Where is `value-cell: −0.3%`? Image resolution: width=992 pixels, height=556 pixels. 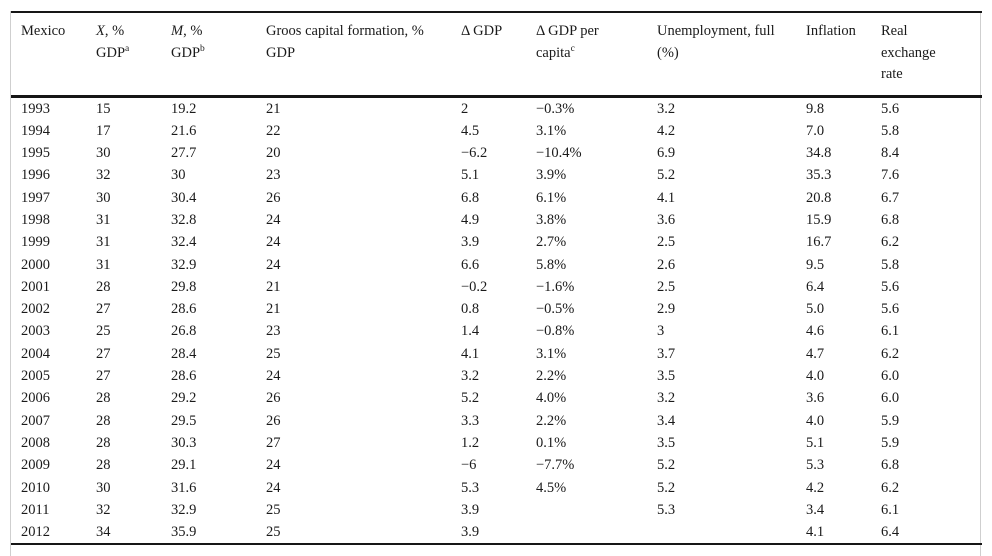
value-cell: −0.3% is located at coordinates (555, 108).